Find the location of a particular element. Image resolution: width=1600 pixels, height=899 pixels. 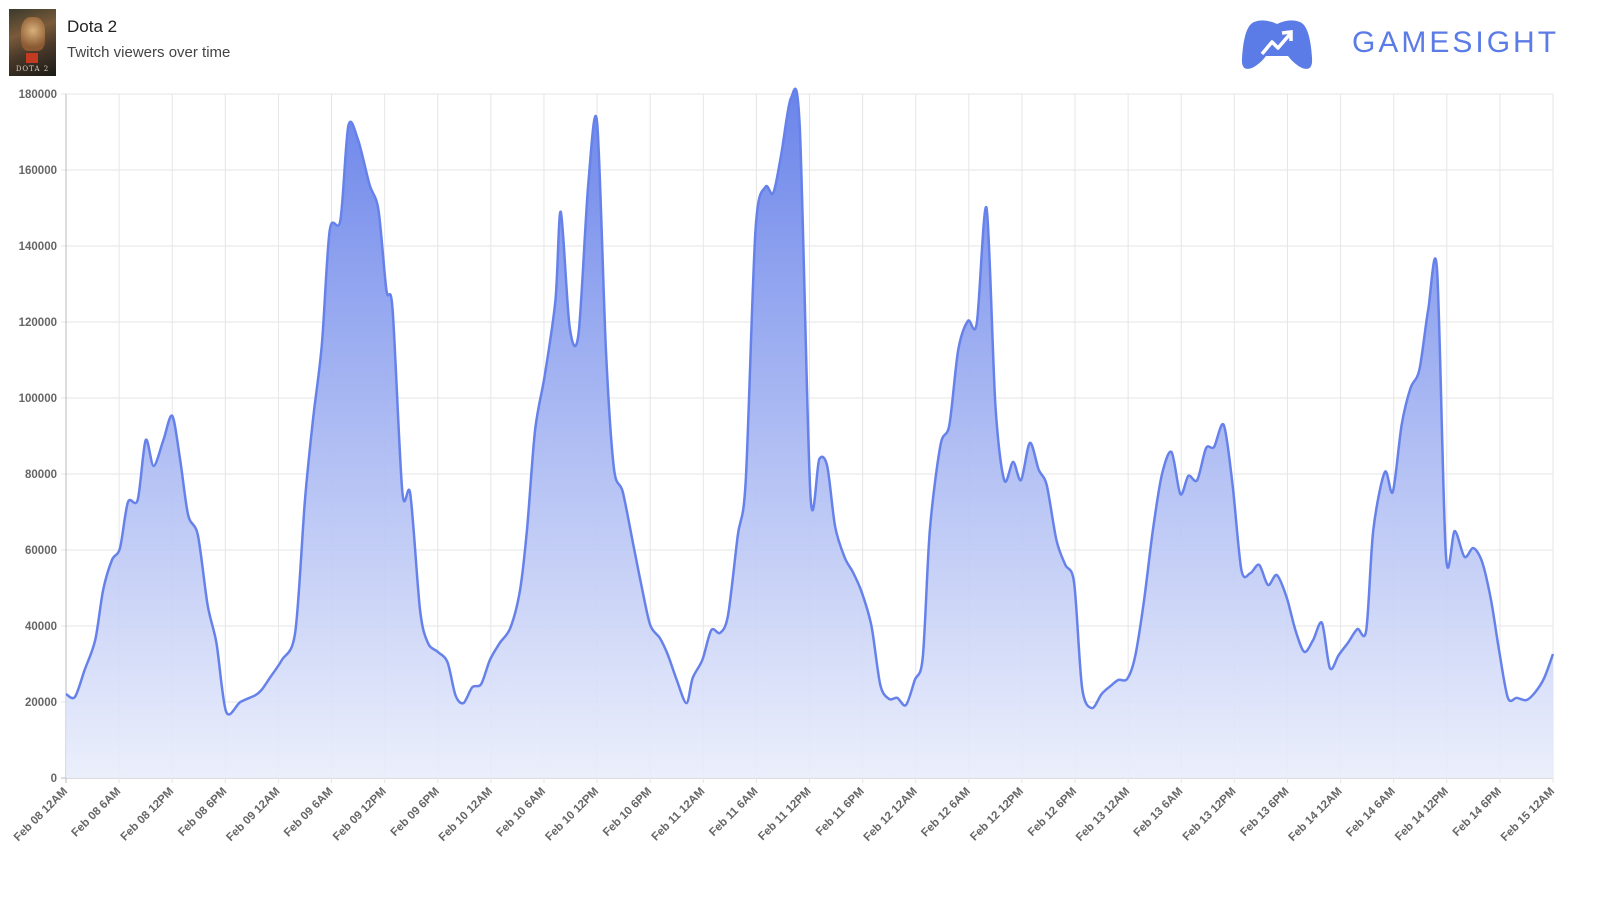

y-tick-label: 0 is located at coordinates (54, 779).